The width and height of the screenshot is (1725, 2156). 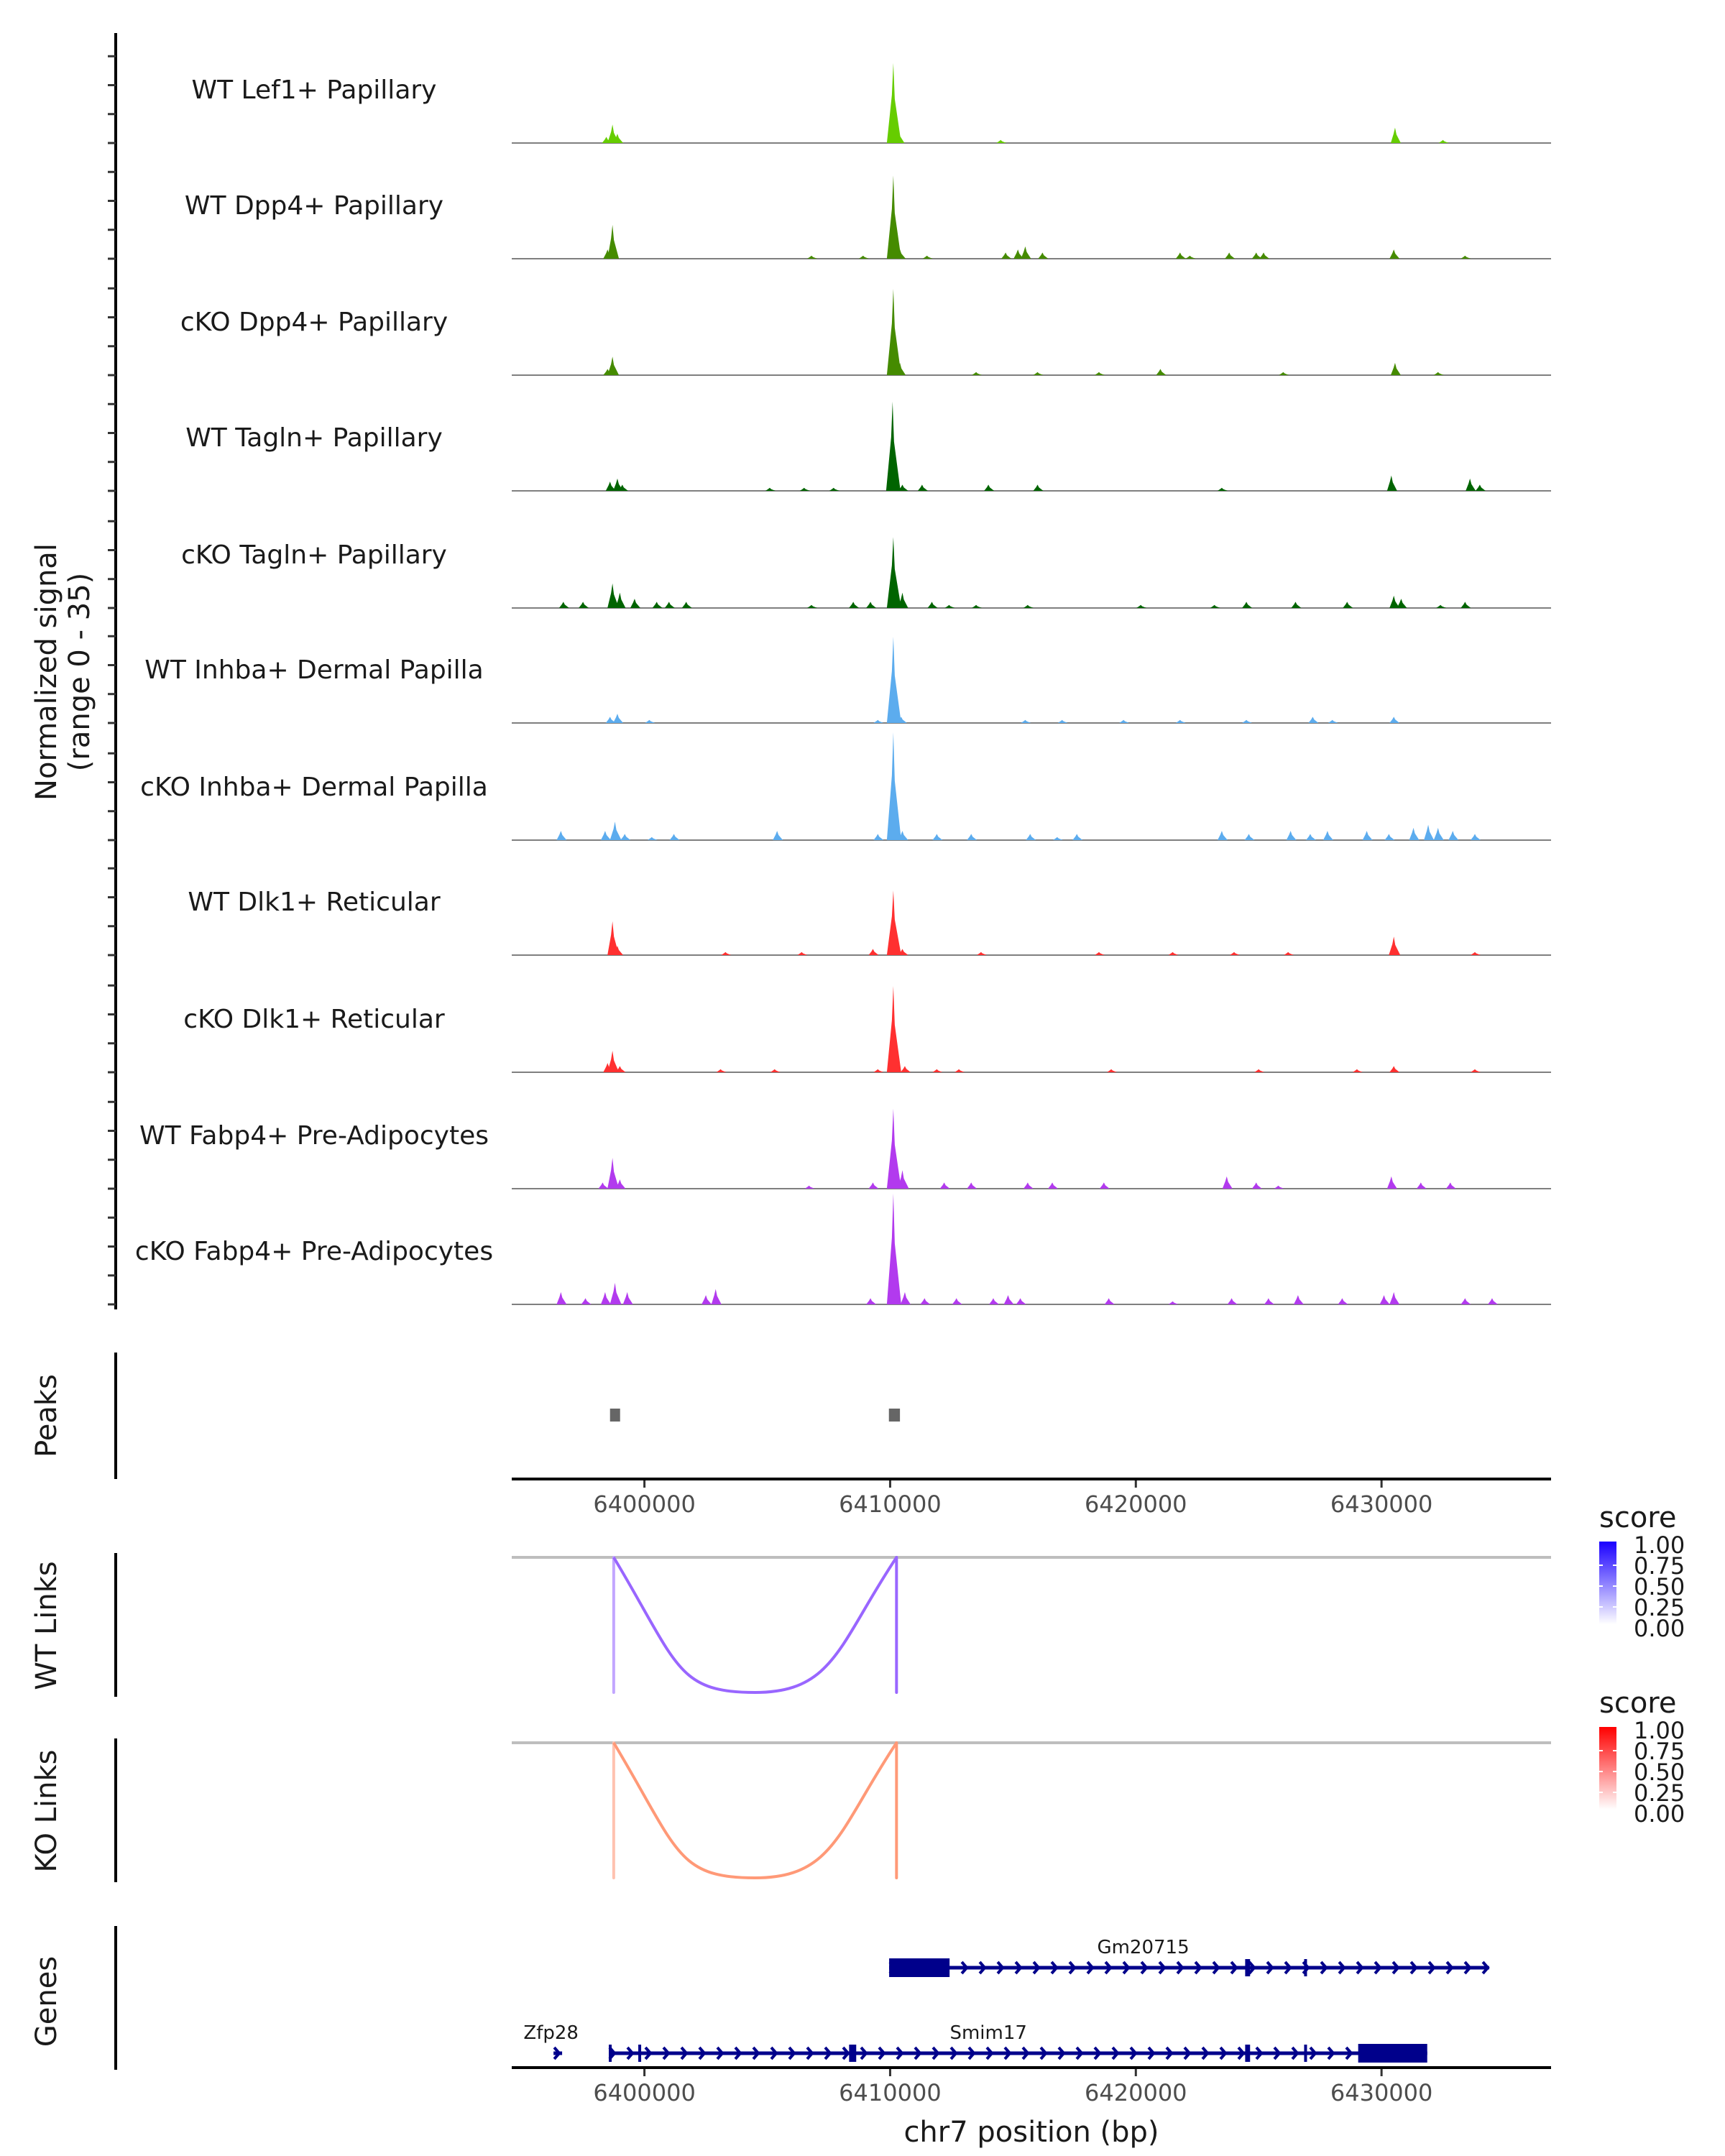 What do you see at coordinates (987, 2033) in the screenshot?
I see `gene-label: Smim17` at bounding box center [987, 2033].